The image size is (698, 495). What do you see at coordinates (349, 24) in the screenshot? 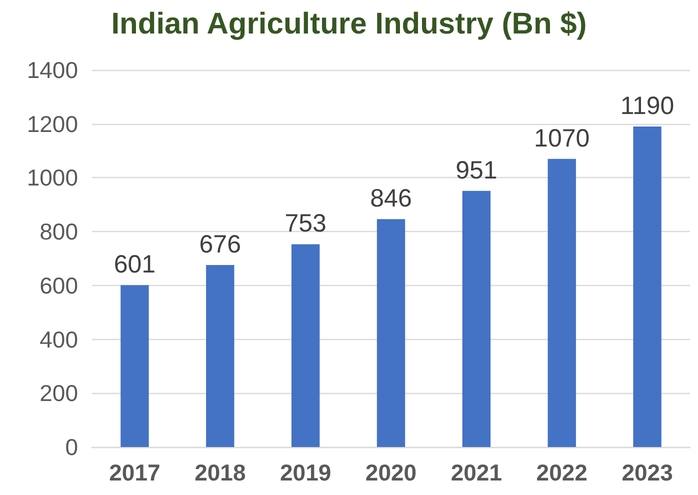
I see `chart-title: Indian Agriculture Industry (Bn $)` at bounding box center [349, 24].